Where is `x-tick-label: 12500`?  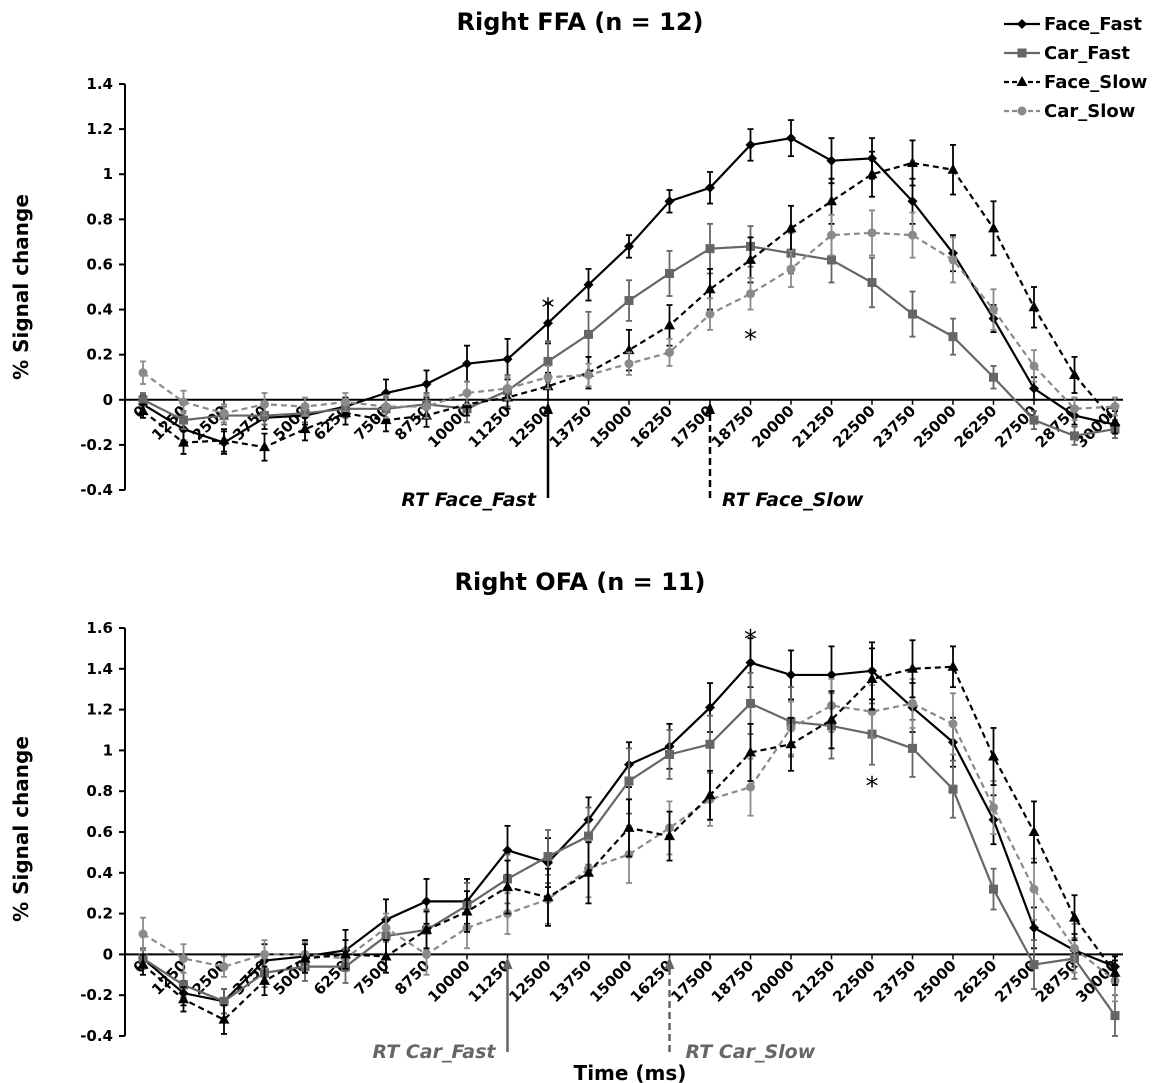
x-tick-label: 12500 is located at coordinates (530, 982).